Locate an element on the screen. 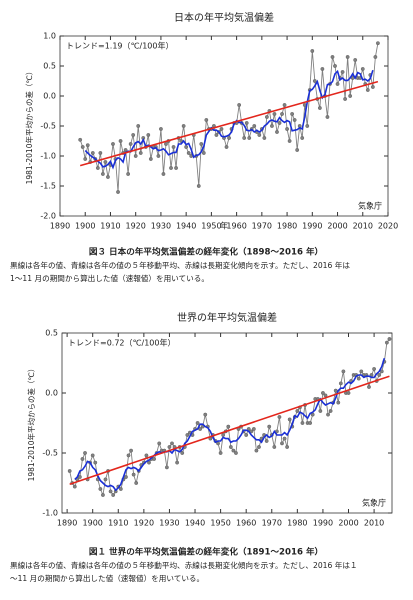  x-tick-label: 1890 is located at coordinates (60, 226).